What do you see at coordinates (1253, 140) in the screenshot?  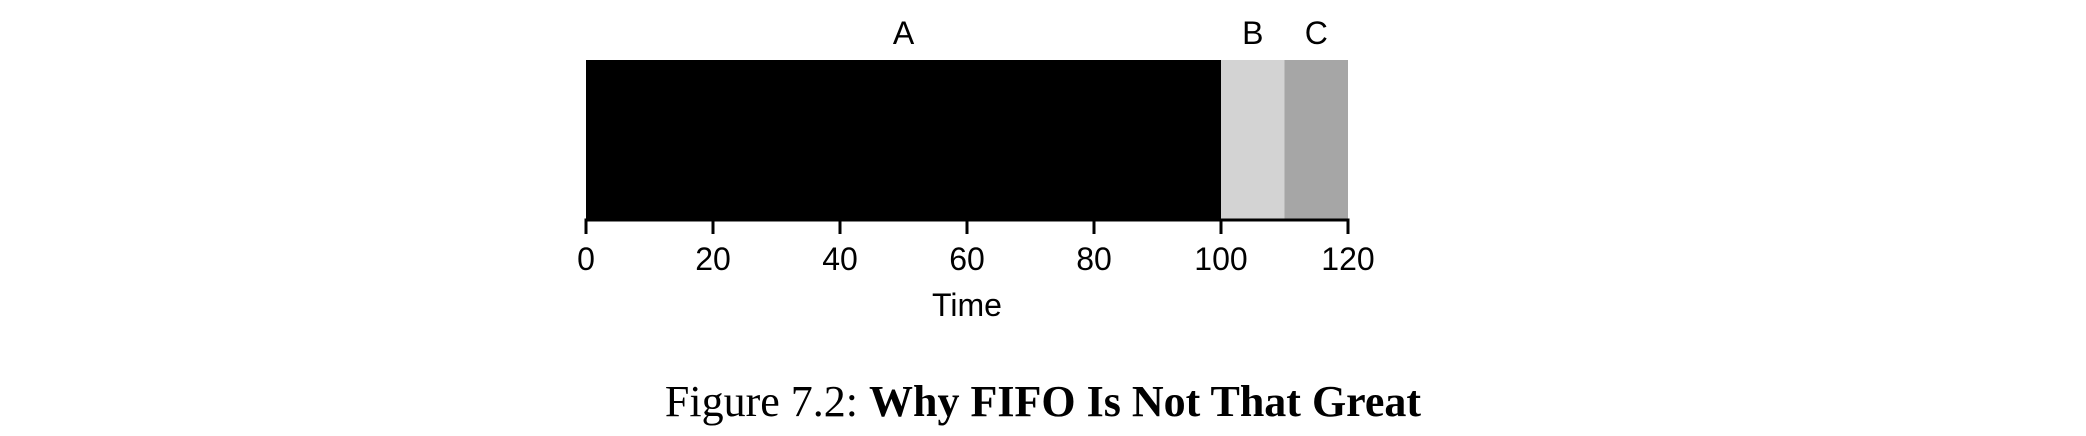 I see `segment-b` at bounding box center [1253, 140].